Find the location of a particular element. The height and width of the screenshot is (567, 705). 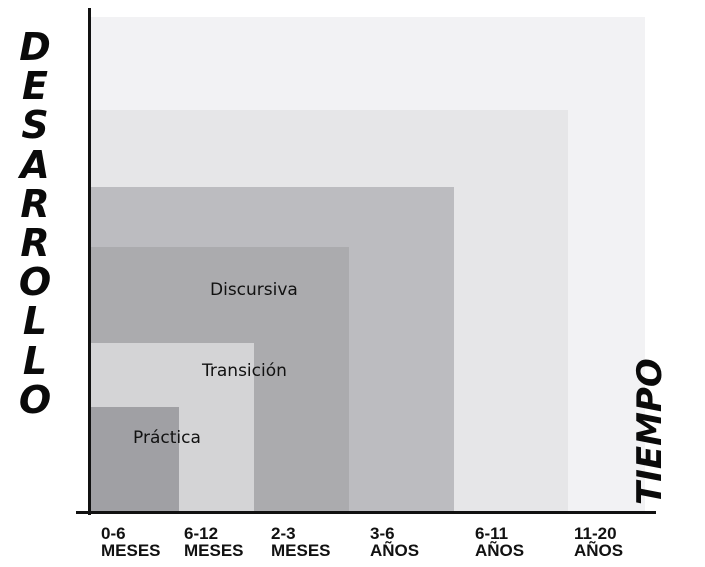

y-axis-letter: A is located at coordinates (35, 164).